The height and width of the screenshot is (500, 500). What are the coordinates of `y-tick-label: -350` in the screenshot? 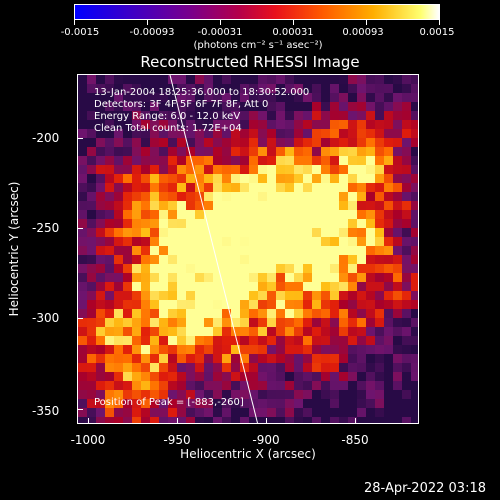 It's located at (46, 411).